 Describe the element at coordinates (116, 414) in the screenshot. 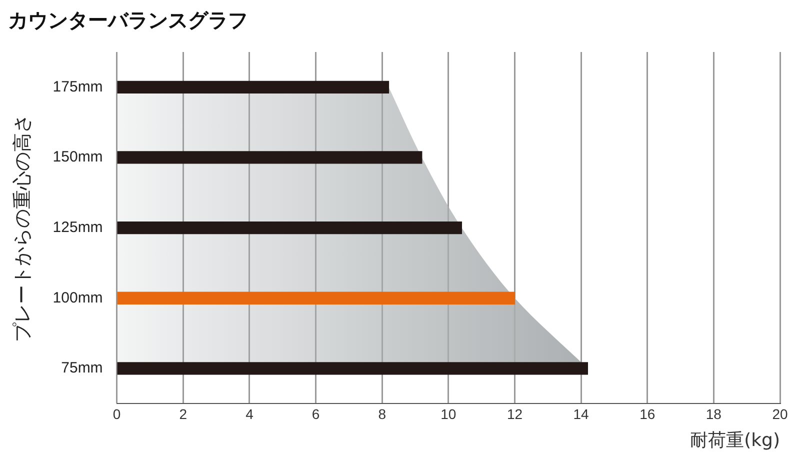

I see `x-tick-label: 0` at that location.